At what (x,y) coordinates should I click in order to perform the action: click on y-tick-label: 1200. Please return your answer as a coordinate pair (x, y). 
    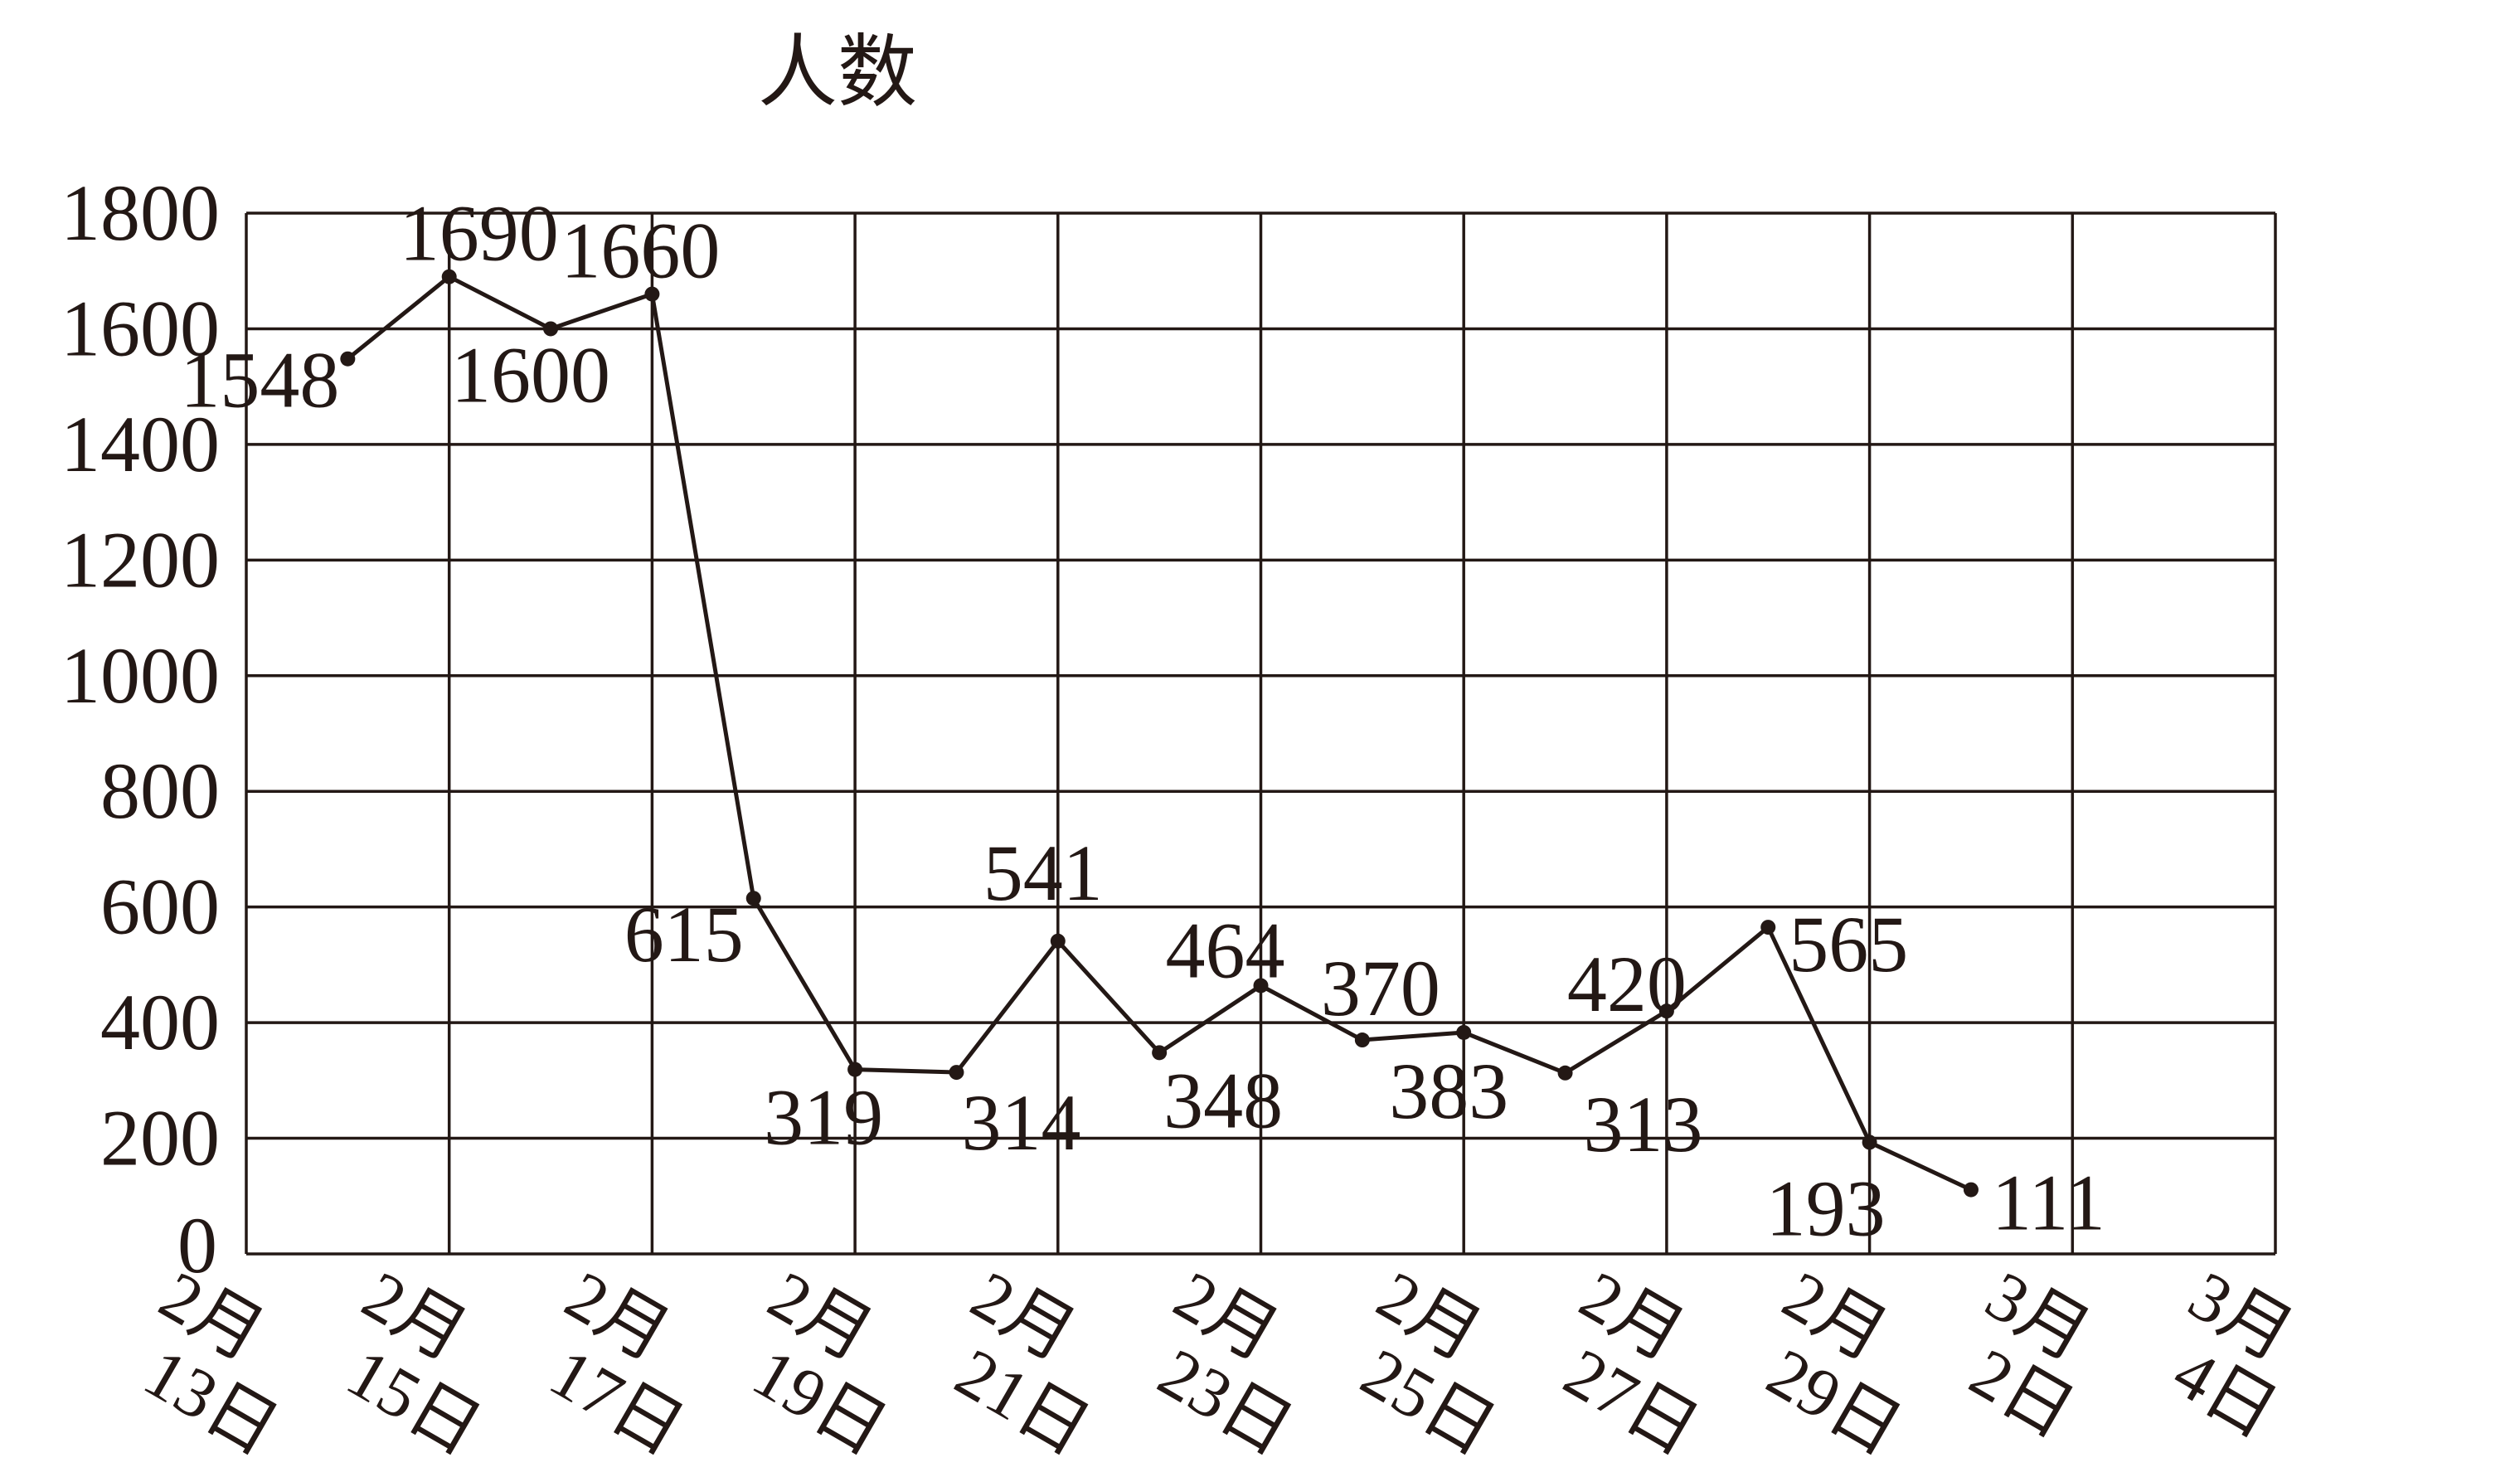
    Looking at the image, I should click on (140, 559).